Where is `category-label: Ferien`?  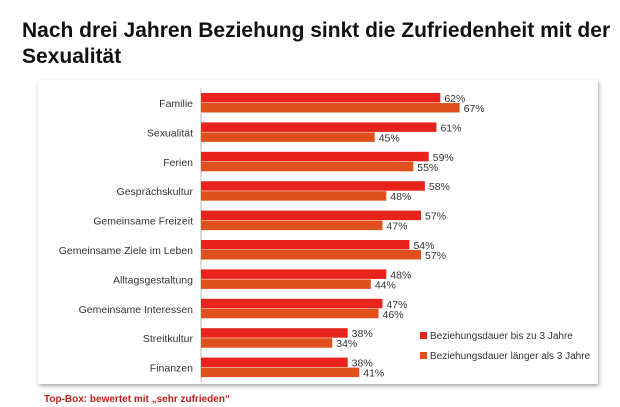 category-label: Ferien is located at coordinates (178, 163).